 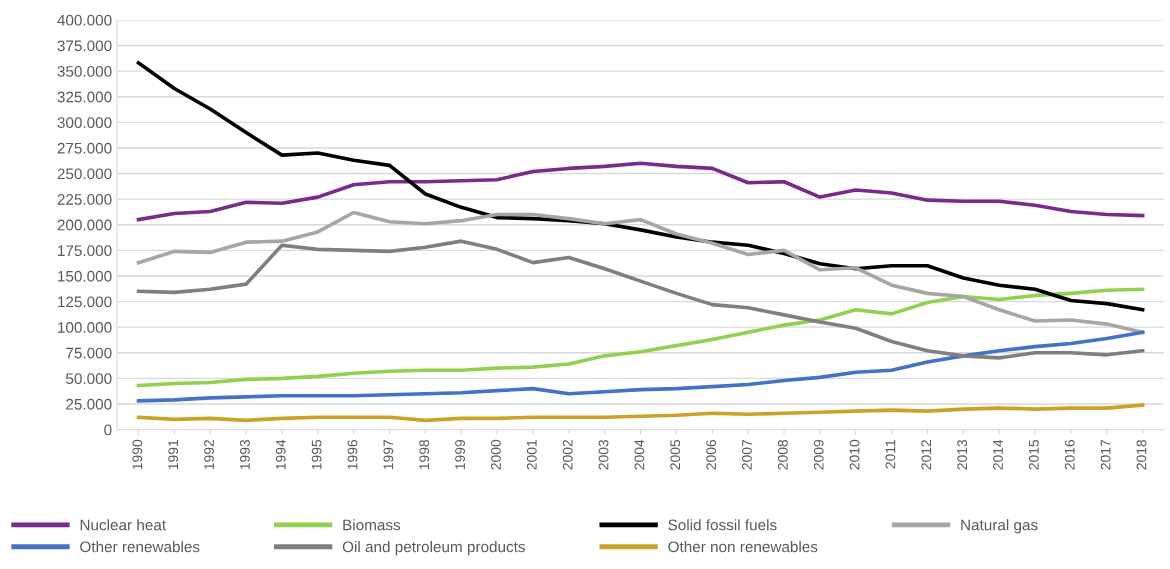 I want to click on y-tick-label: 125.000, so click(x=85, y=302).